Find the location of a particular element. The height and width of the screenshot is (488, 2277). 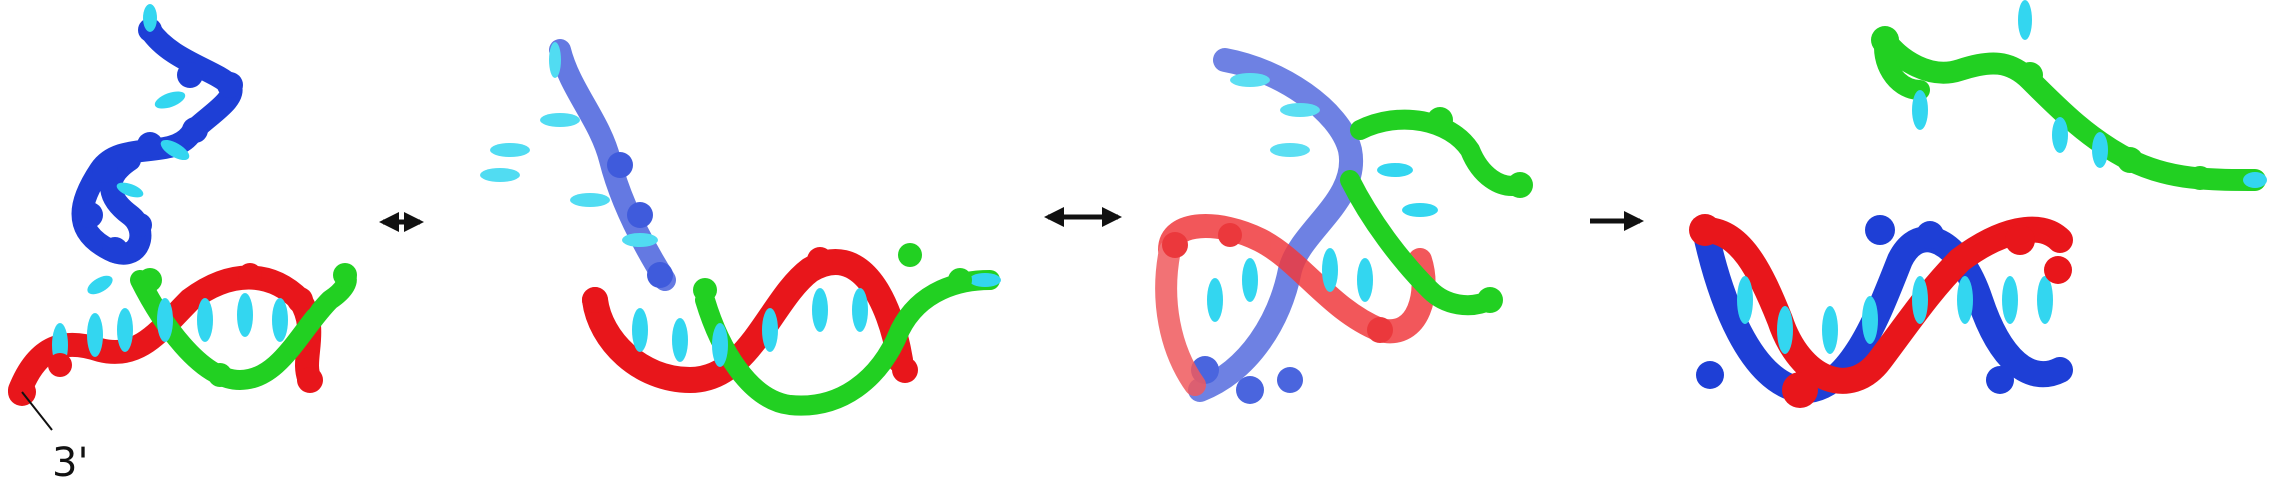

three-prime-label: 3' is located at coordinates (70, 463).